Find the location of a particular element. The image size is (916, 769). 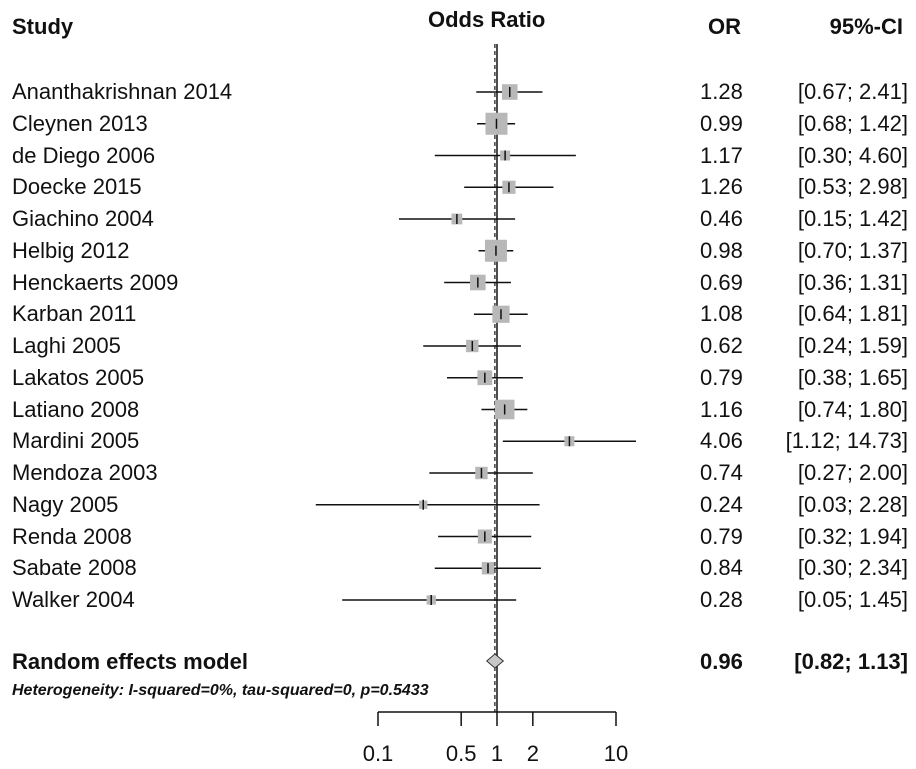

study-ci: [0.36; 1.31] is located at coordinates (852, 282).